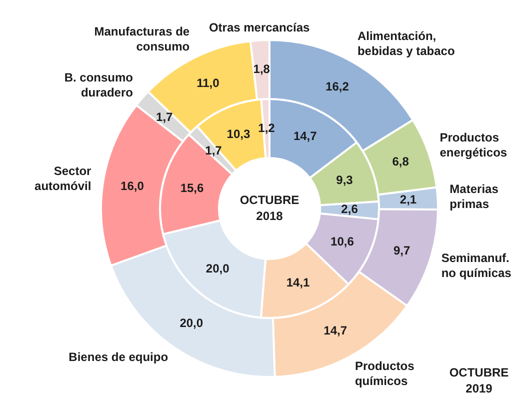 The image size is (529, 411). I want to click on data-label: 2,6, so click(349, 209).